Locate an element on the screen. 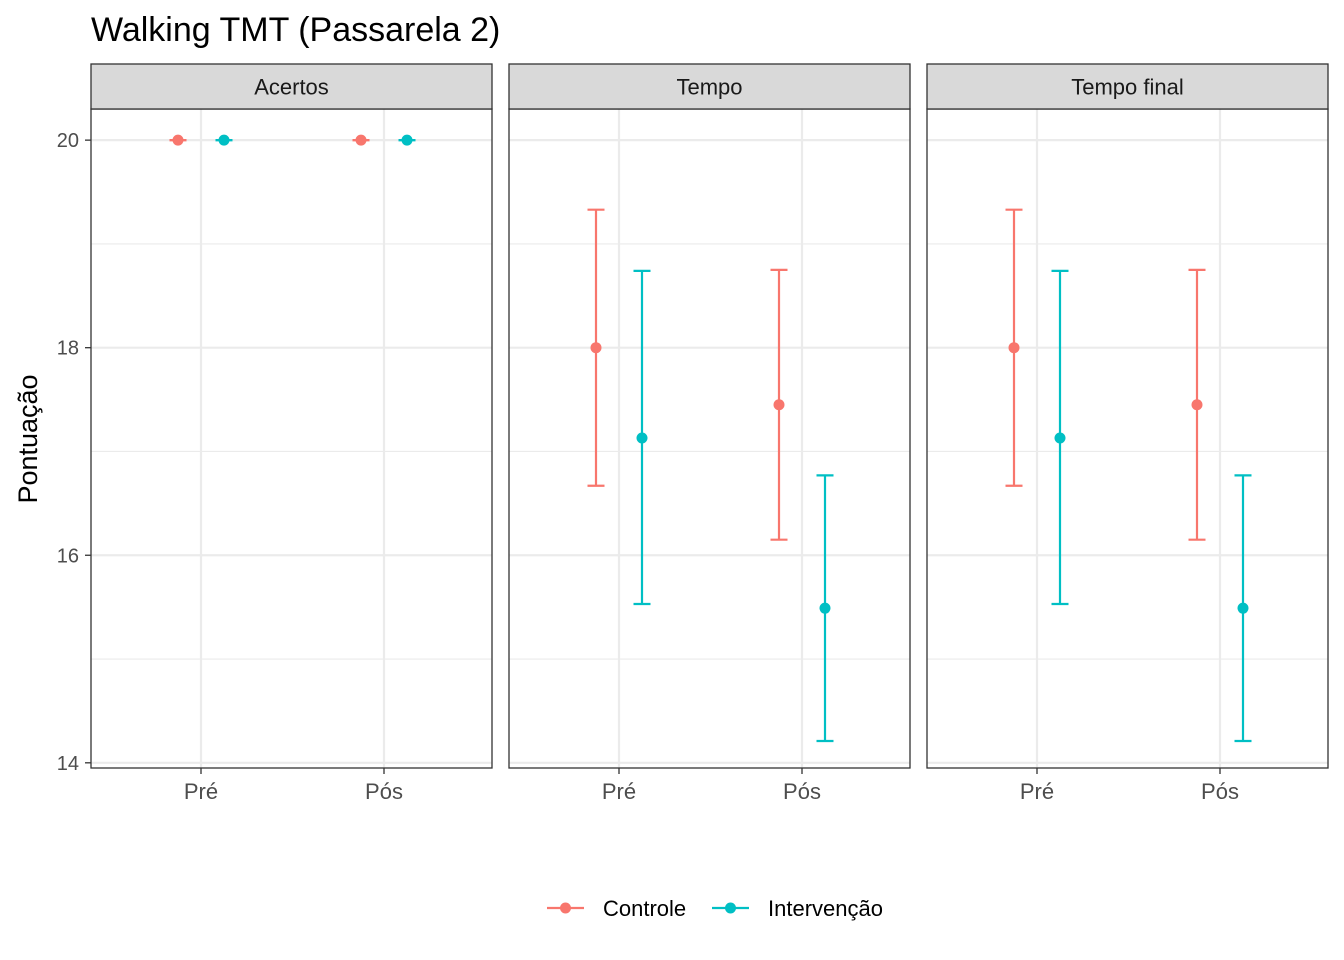 The width and height of the screenshot is (1344, 960). point-tempo-final-controle-pos is located at coordinates (1197, 405).